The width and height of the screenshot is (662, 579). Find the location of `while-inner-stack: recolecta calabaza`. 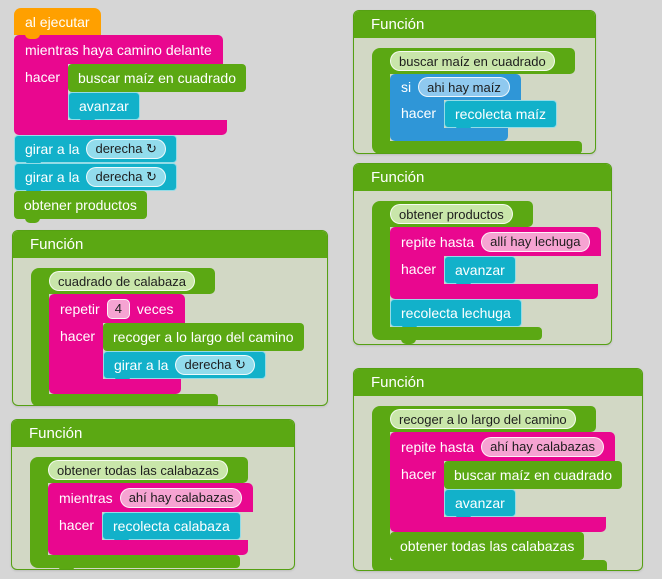

while-inner-stack: recolecta calabaza is located at coordinates (171, 527).